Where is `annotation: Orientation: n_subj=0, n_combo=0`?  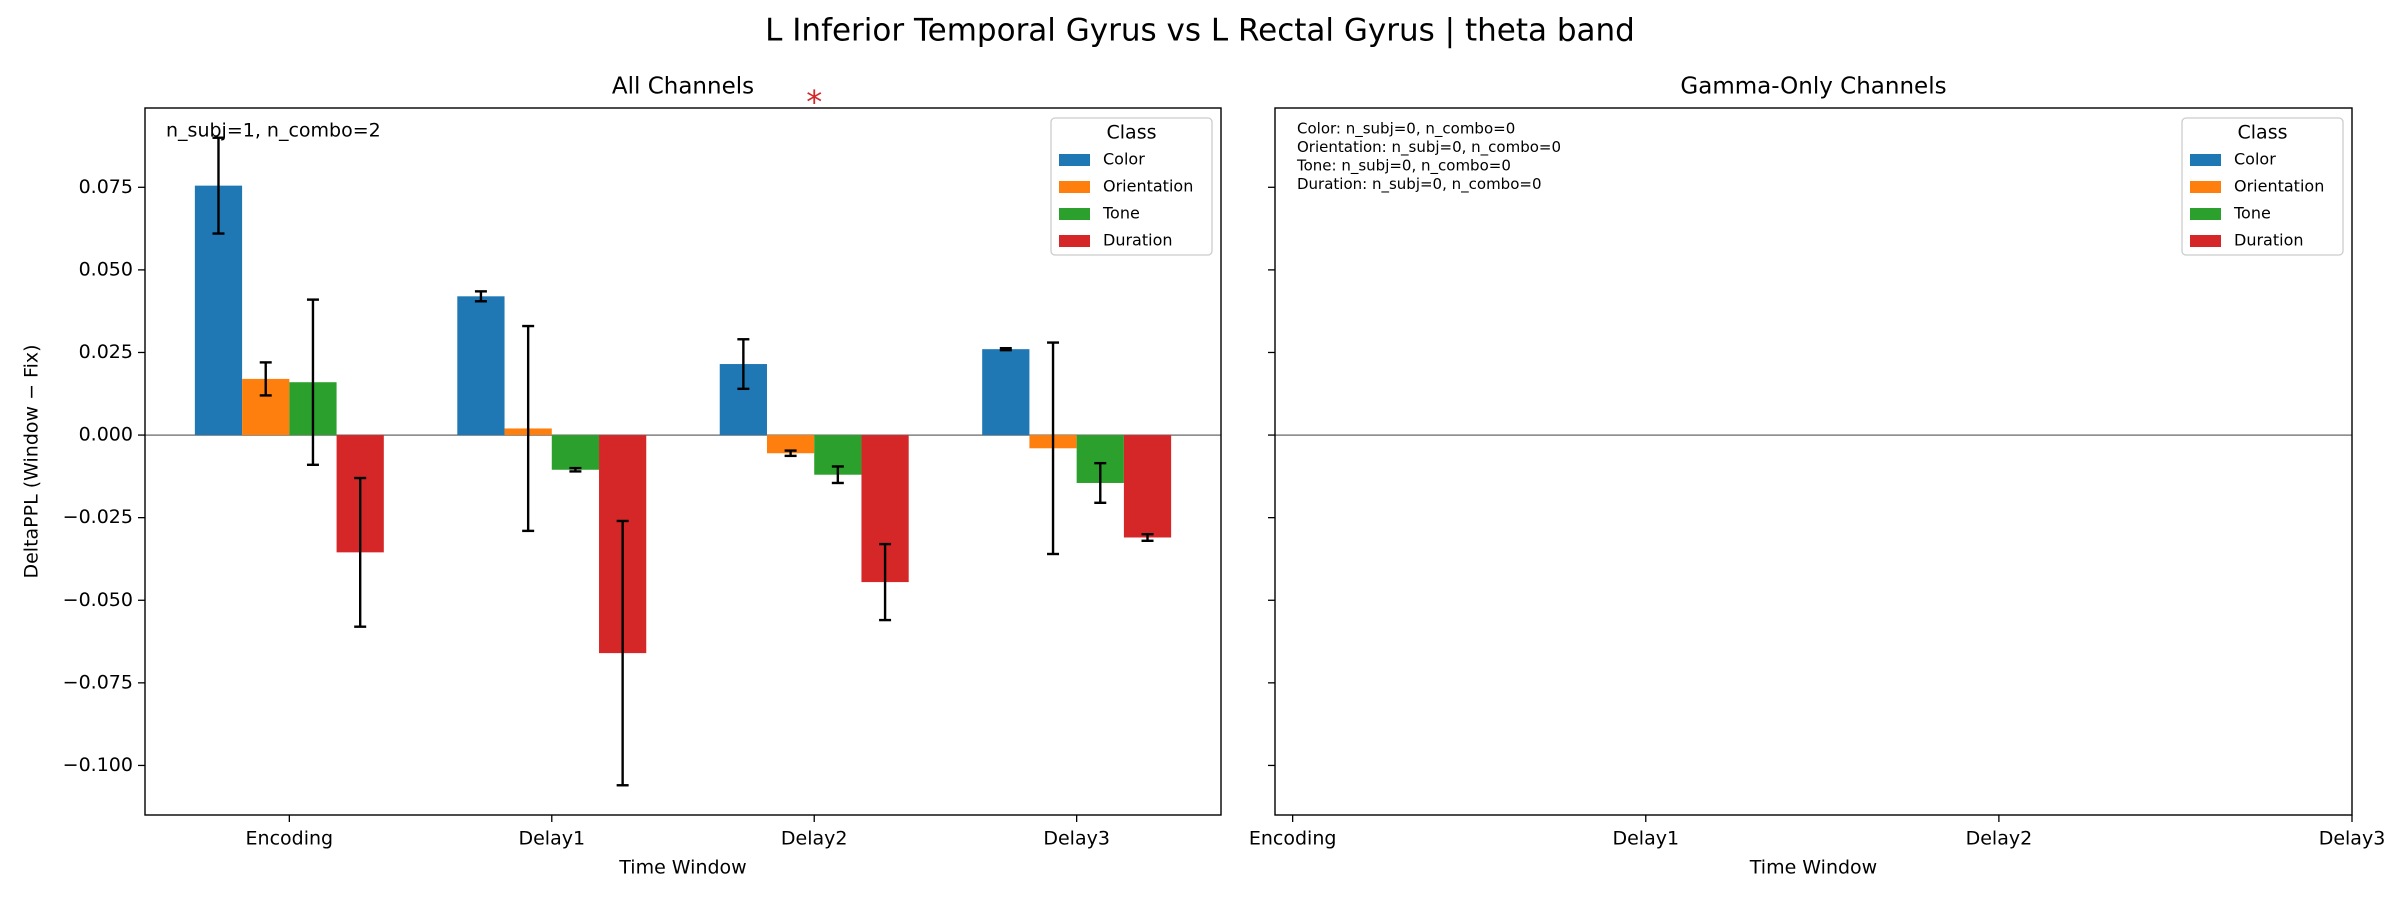 annotation: Orientation: n_subj=0, n_combo=0 is located at coordinates (1429, 147).